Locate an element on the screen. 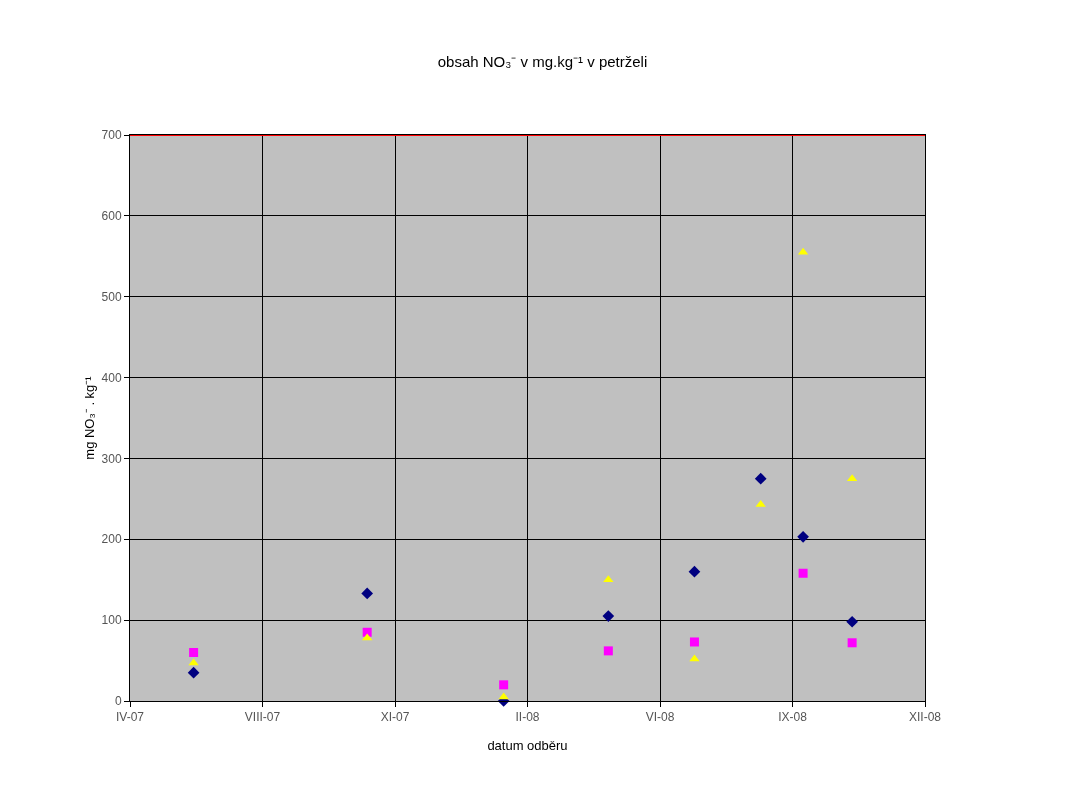 The image size is (1085, 801). chart-title: obsah NO₃⁻ v mg.kg⁻¹ v petrželi is located at coordinates (542, 61).